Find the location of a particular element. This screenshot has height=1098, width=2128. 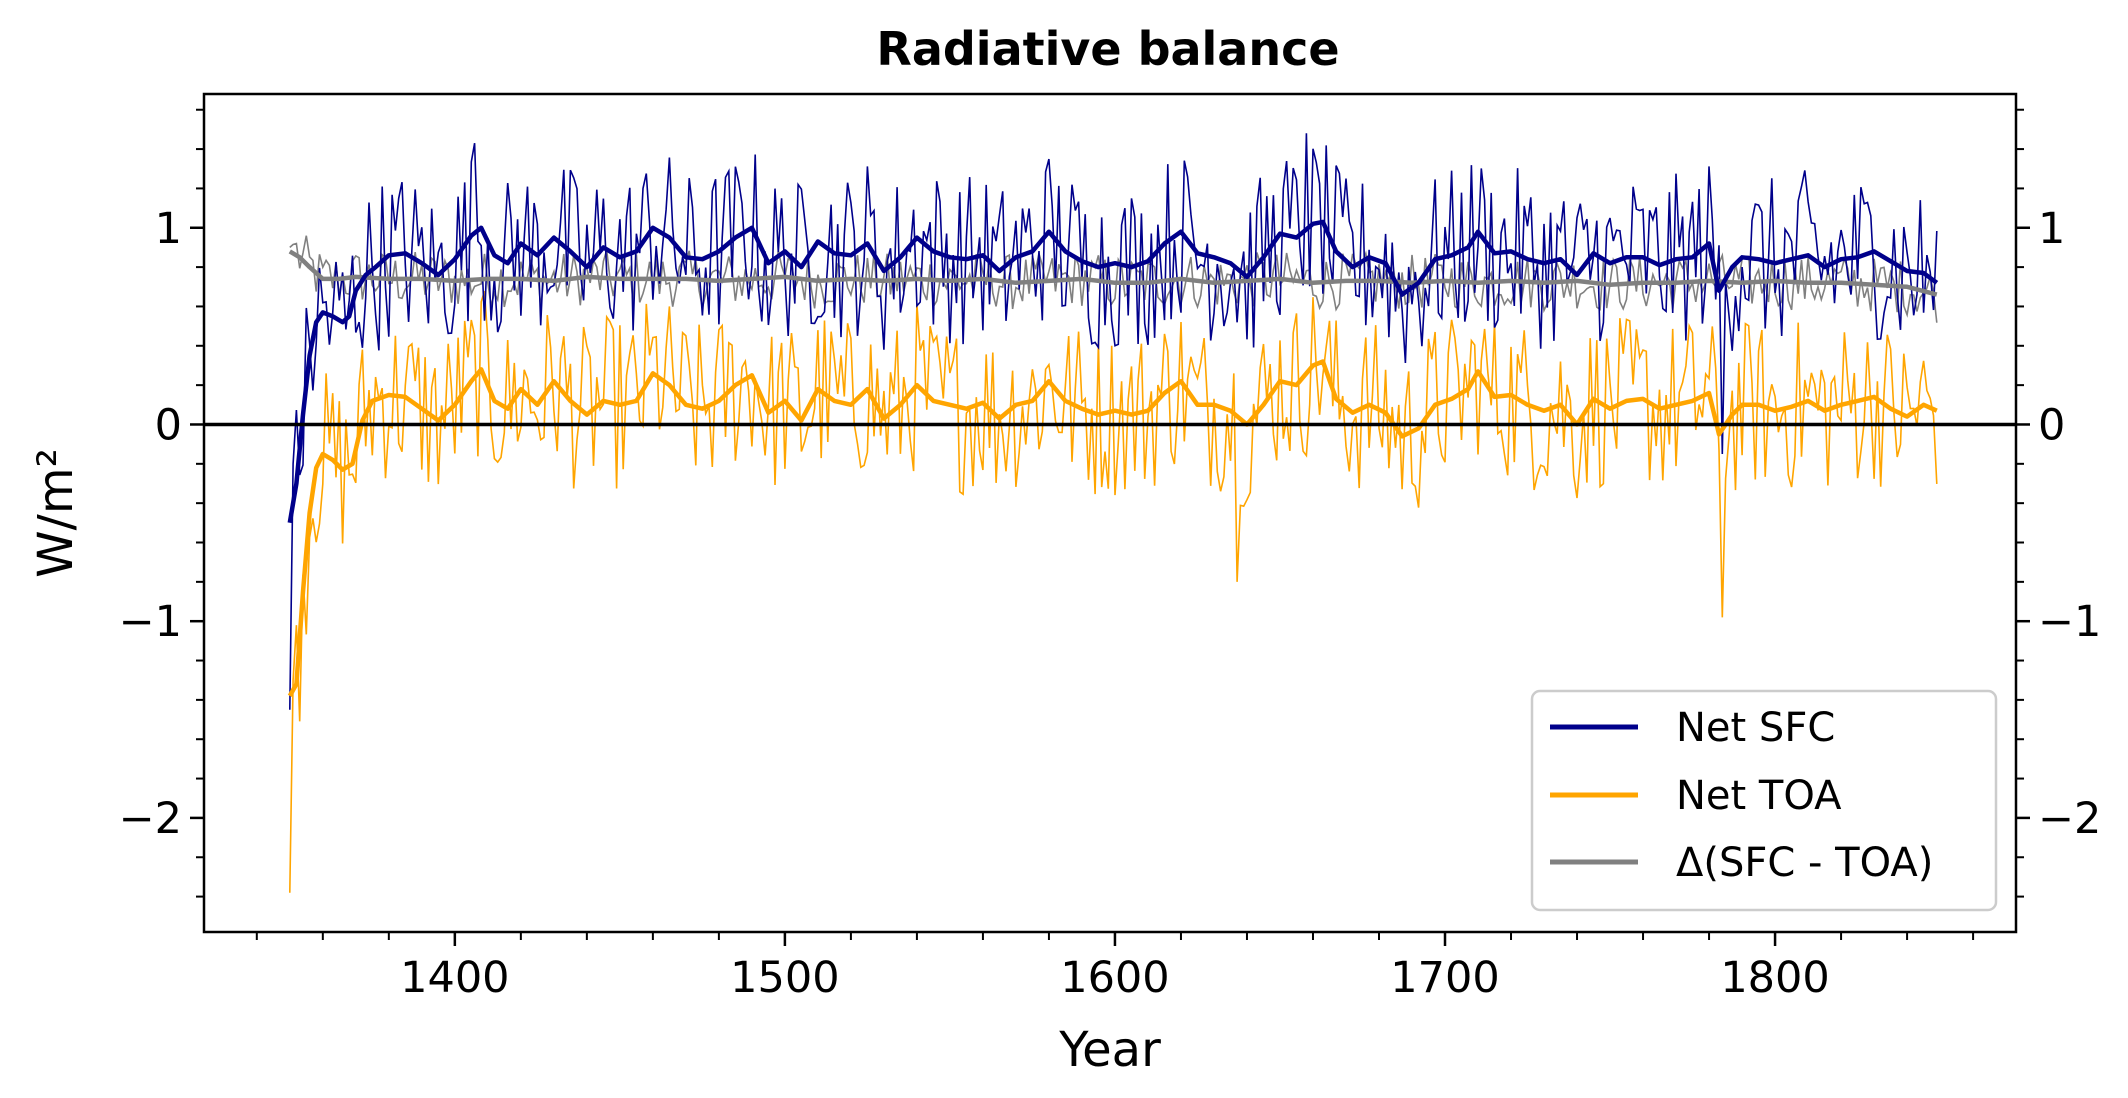

y-tick-label-left: −2 is located at coordinates (150, 819).